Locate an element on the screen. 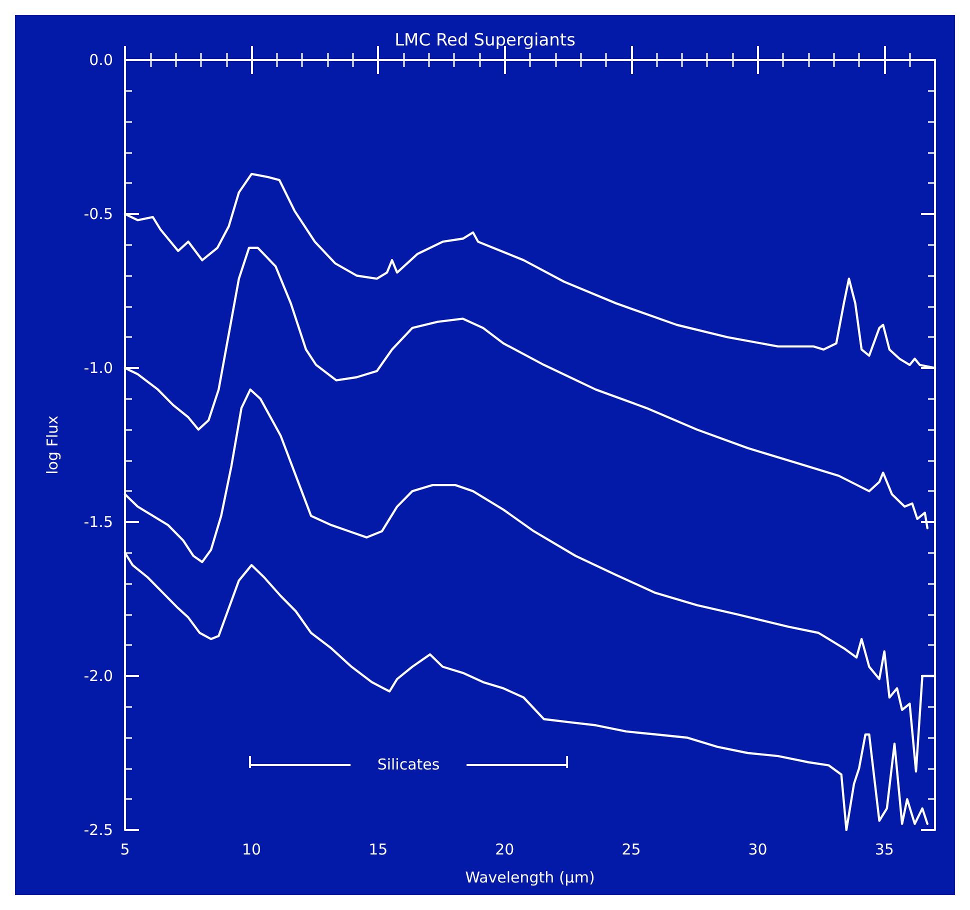 This screenshot has height=910, width=970. y-tick-label: -0.5 is located at coordinates (98, 214).